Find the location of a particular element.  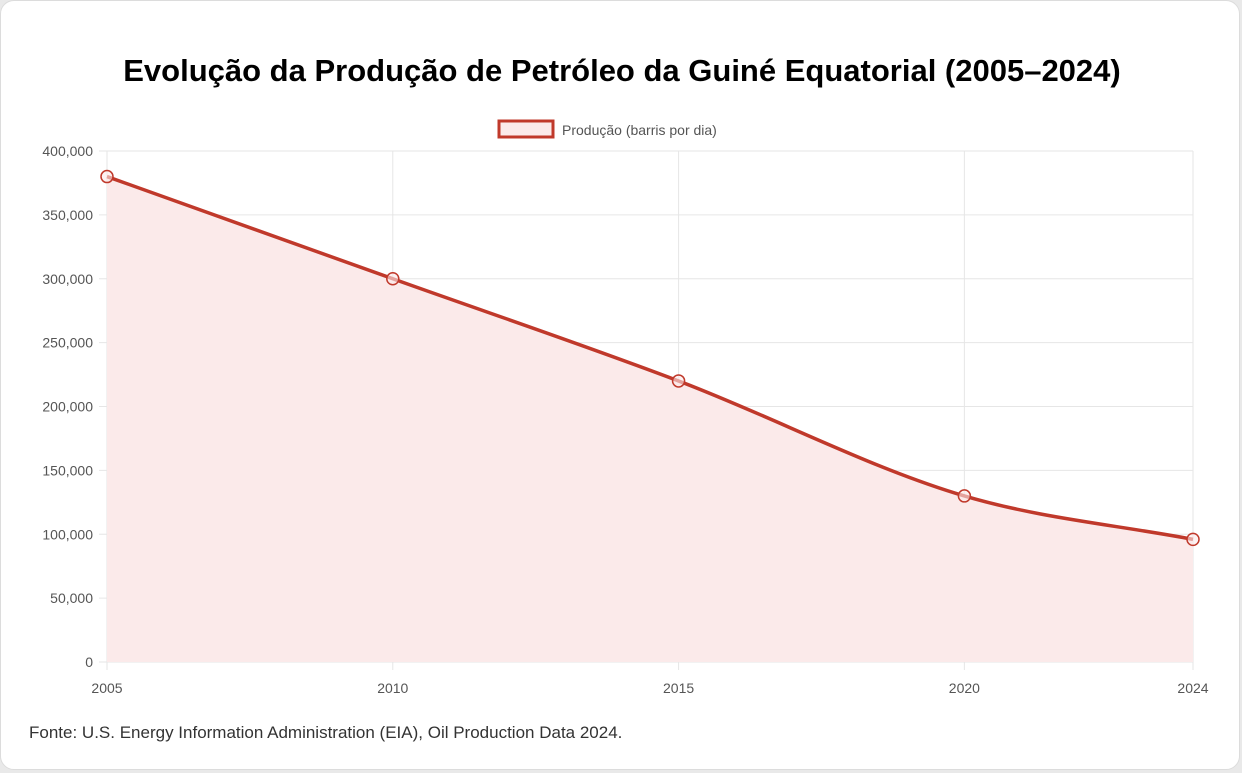

data-point-2015 is located at coordinates (678, 381).